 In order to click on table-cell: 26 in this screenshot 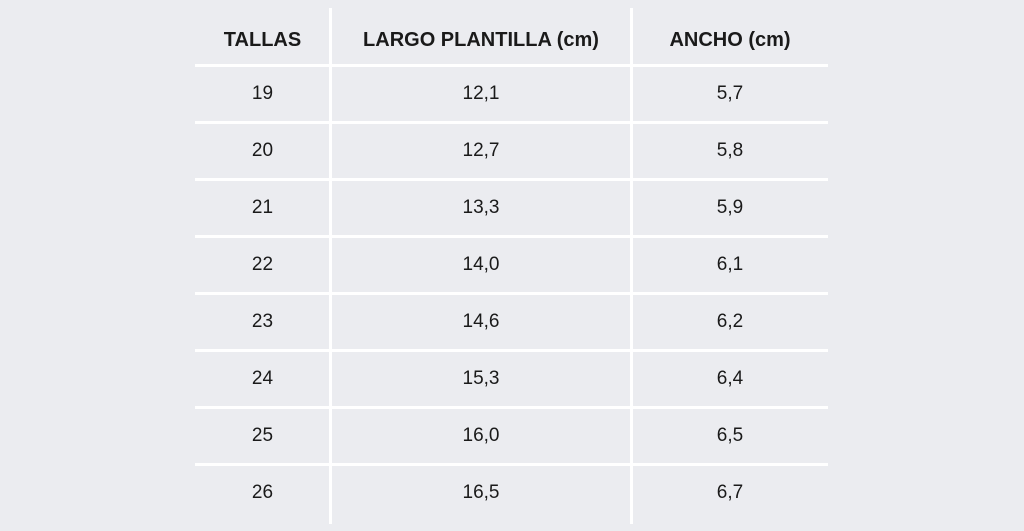, I will do `click(262, 492)`.